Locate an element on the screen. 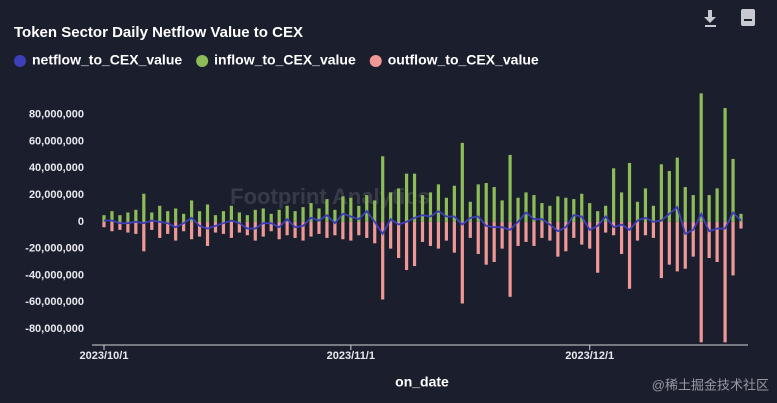 This screenshot has width=777, height=403. x-tick-label: 2023/12/1 is located at coordinates (589, 356).